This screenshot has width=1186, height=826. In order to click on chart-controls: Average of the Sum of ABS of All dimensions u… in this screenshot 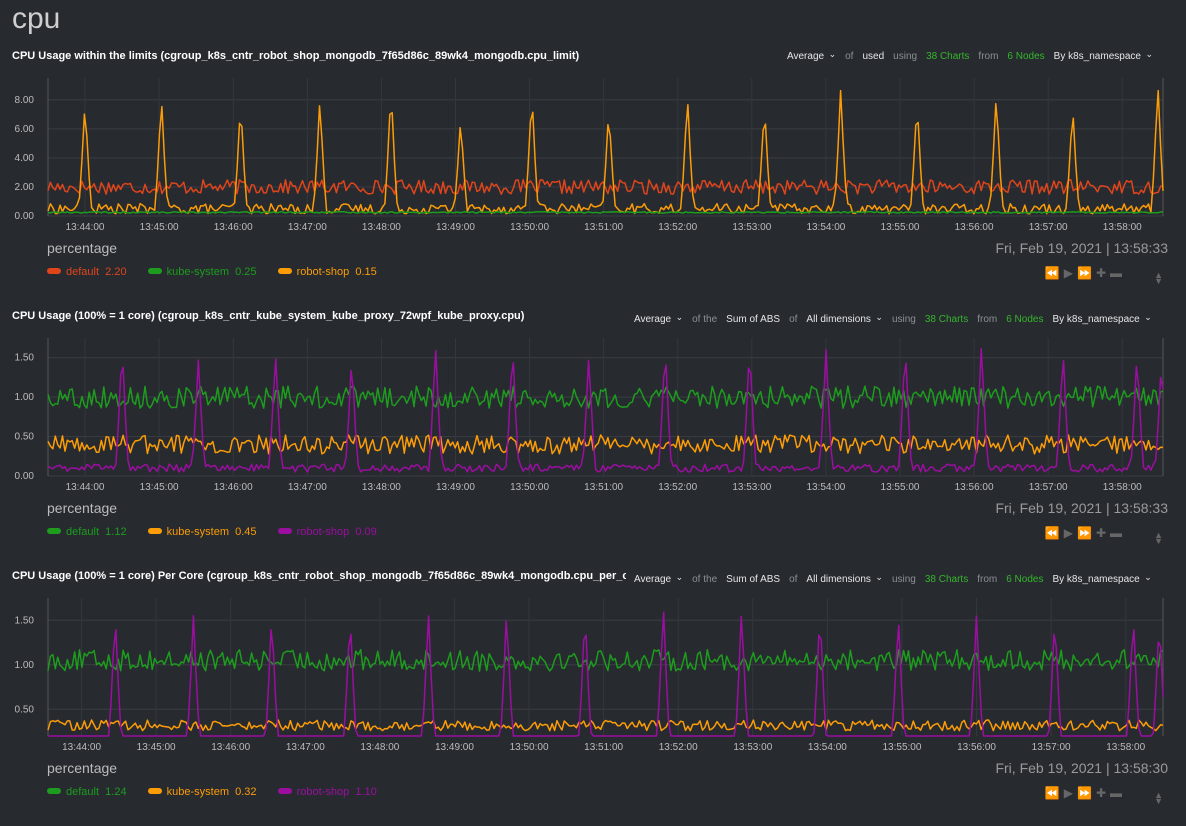, I will do `click(897, 319)`.